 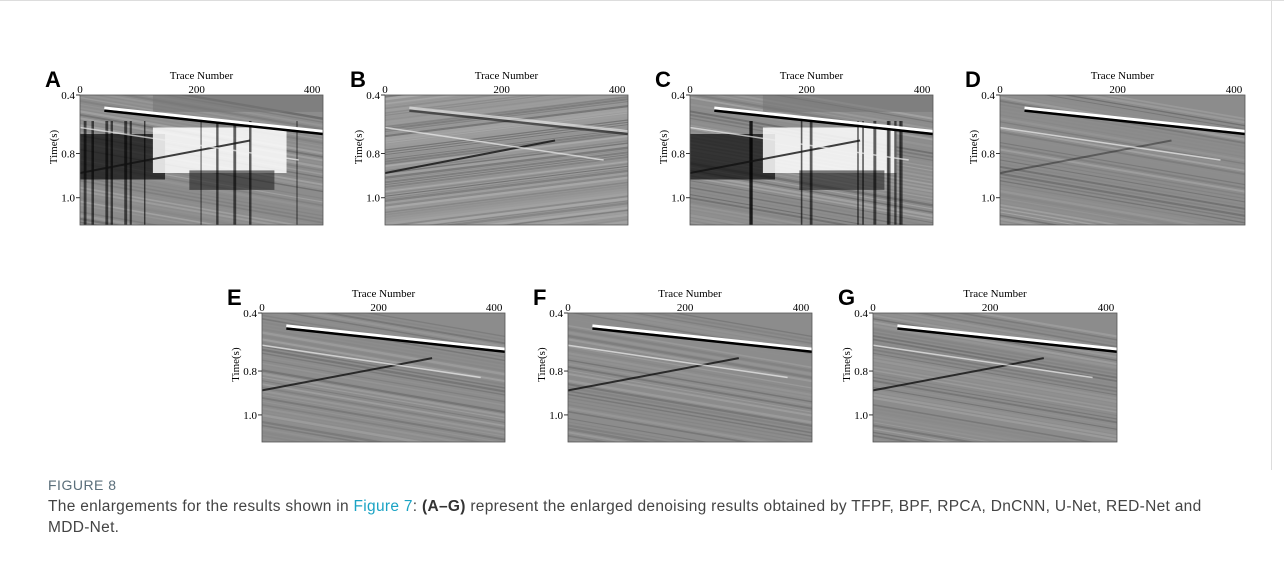 I want to click on x-axis-title: Trace Number, so click(x=384, y=294).